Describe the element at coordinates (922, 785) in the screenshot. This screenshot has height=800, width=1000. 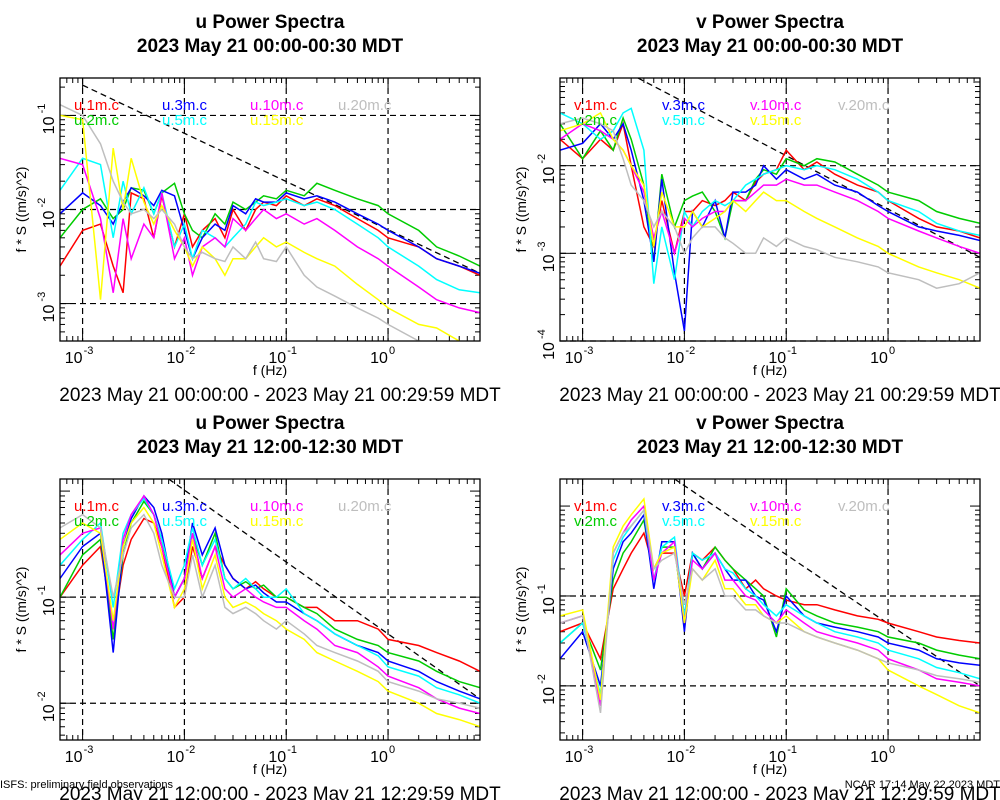
I see `footer-right: NCAR 17:14 May 22 2023 MDT` at that location.